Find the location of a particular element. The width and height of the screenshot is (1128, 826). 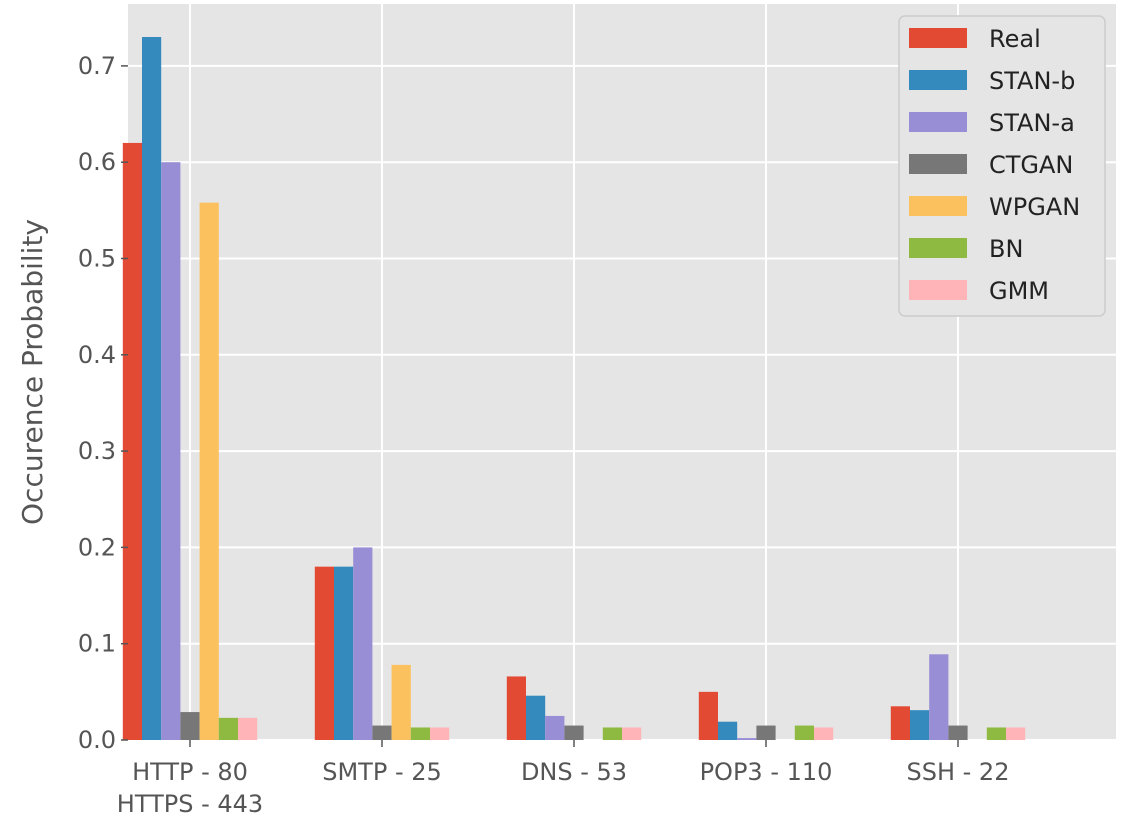

y-tick-label: 0.4 is located at coordinates (97, 355).